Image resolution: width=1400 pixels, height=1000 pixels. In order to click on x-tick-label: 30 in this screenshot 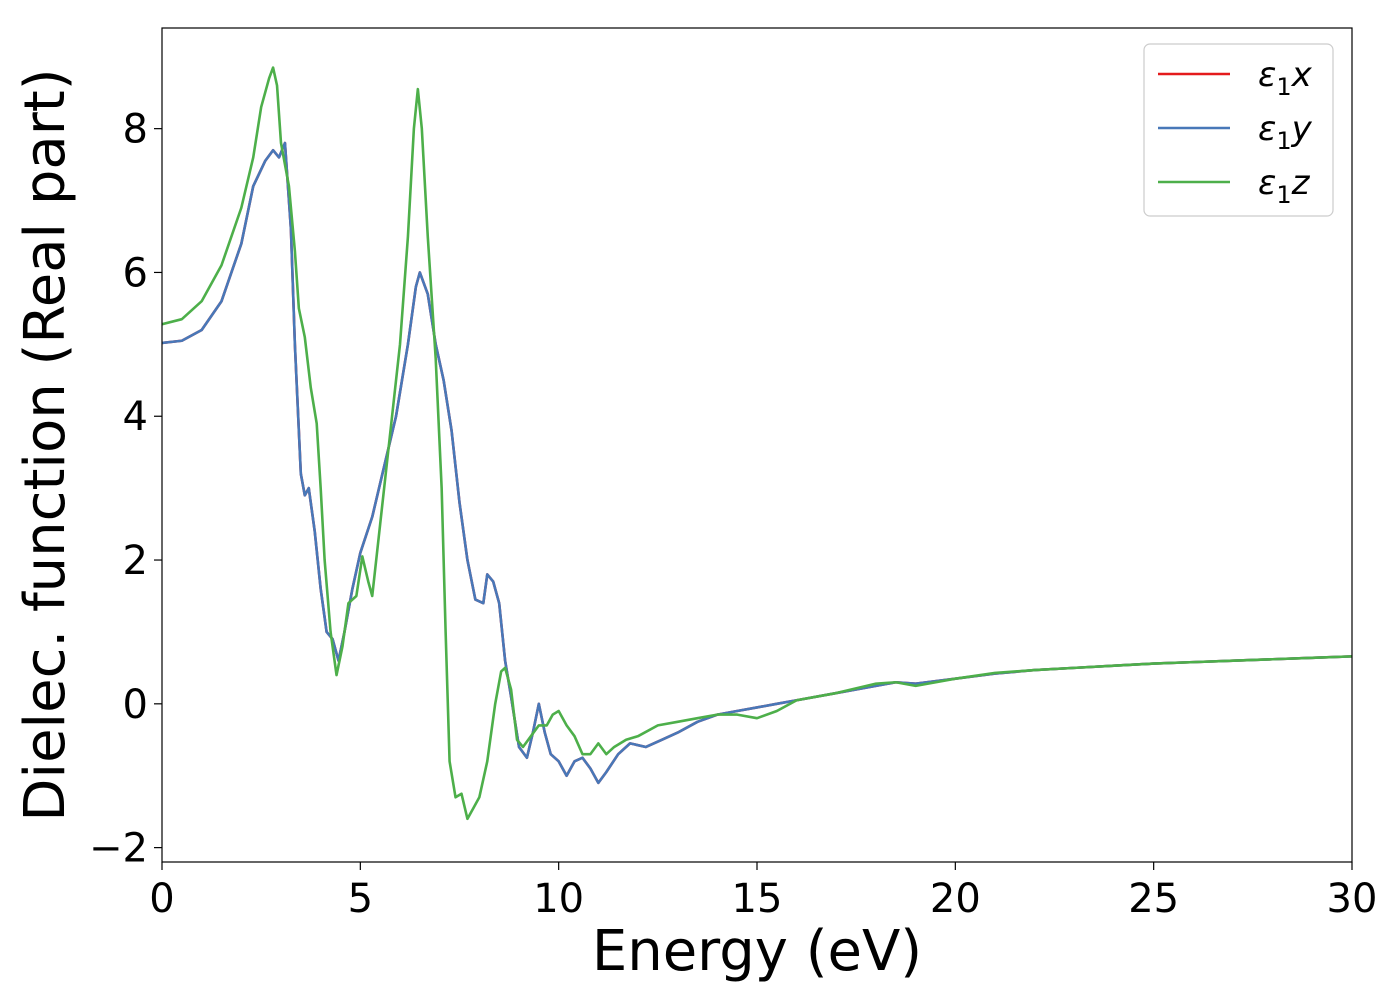, I will do `click(1352, 899)`.